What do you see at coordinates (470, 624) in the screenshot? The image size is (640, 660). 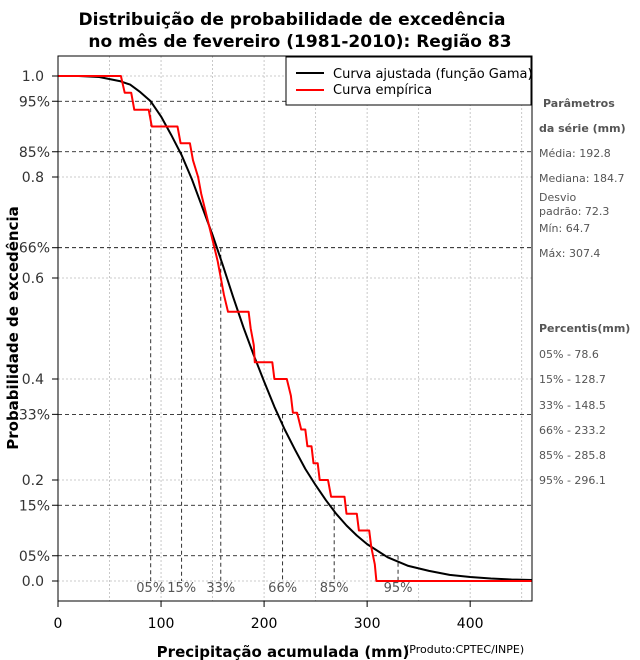 I see `x-tick-label: 400` at bounding box center [470, 624].